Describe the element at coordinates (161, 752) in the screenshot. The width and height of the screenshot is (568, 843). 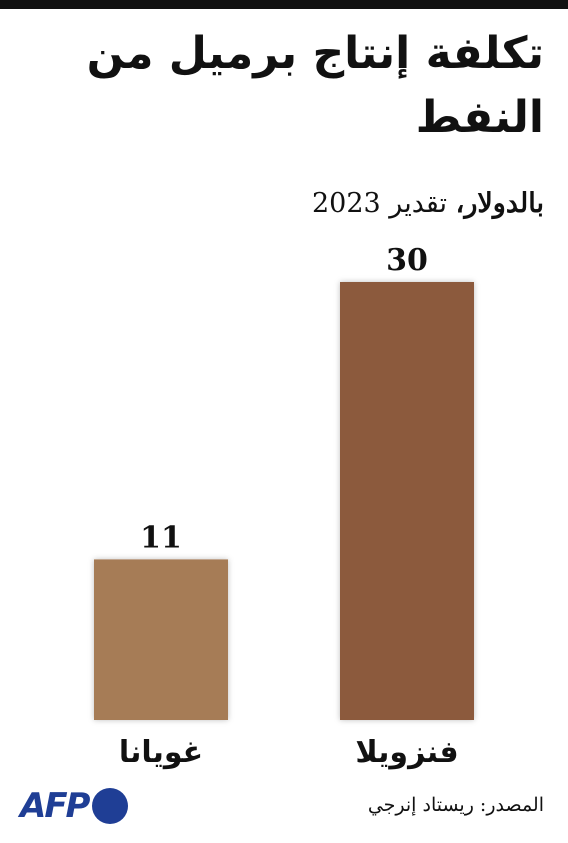
I see `category-label-1: غويانا` at that location.